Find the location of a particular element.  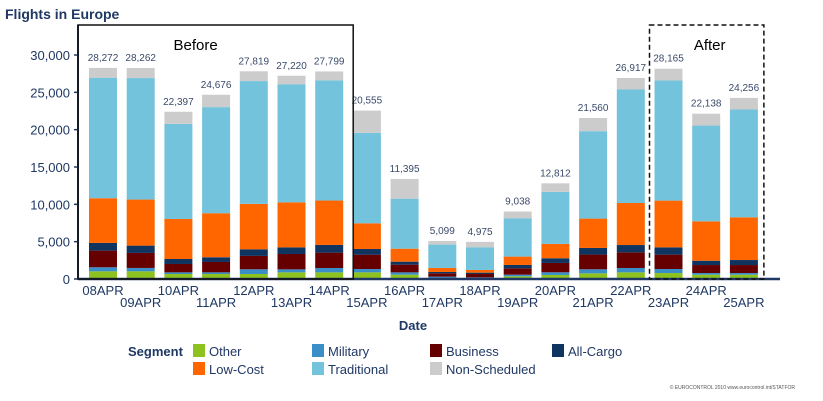

bar-stack-25APR: 24,256 is located at coordinates (744, 181).